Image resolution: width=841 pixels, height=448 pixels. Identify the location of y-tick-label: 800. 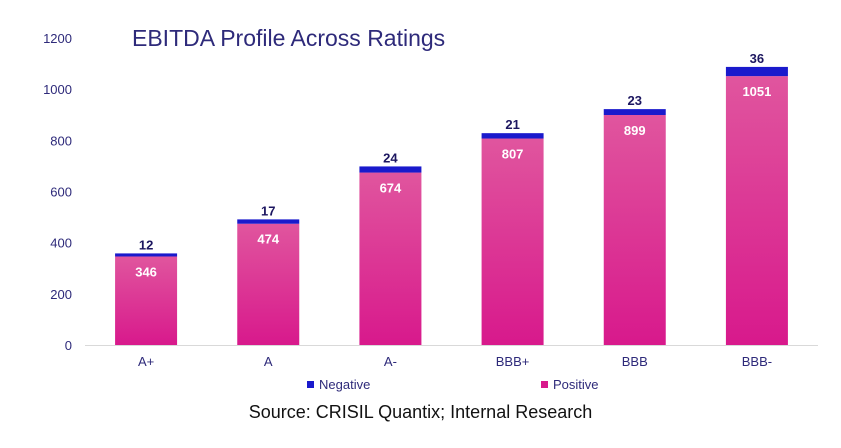
(61, 140).